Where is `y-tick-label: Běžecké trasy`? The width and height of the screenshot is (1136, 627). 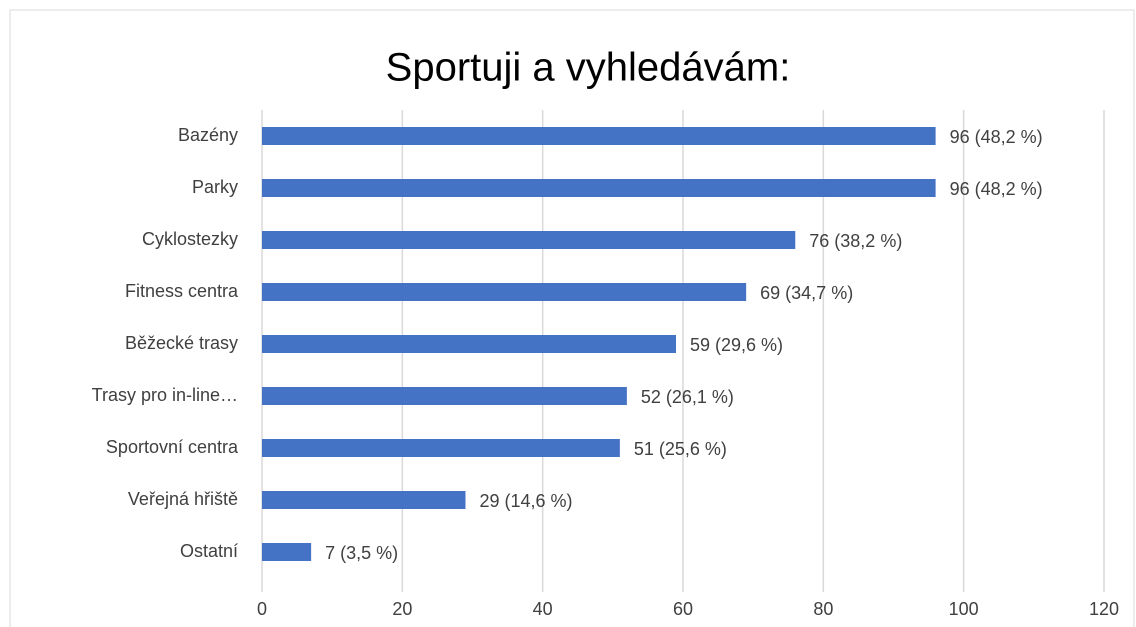
y-tick-label: Běžecké trasy is located at coordinates (181, 343).